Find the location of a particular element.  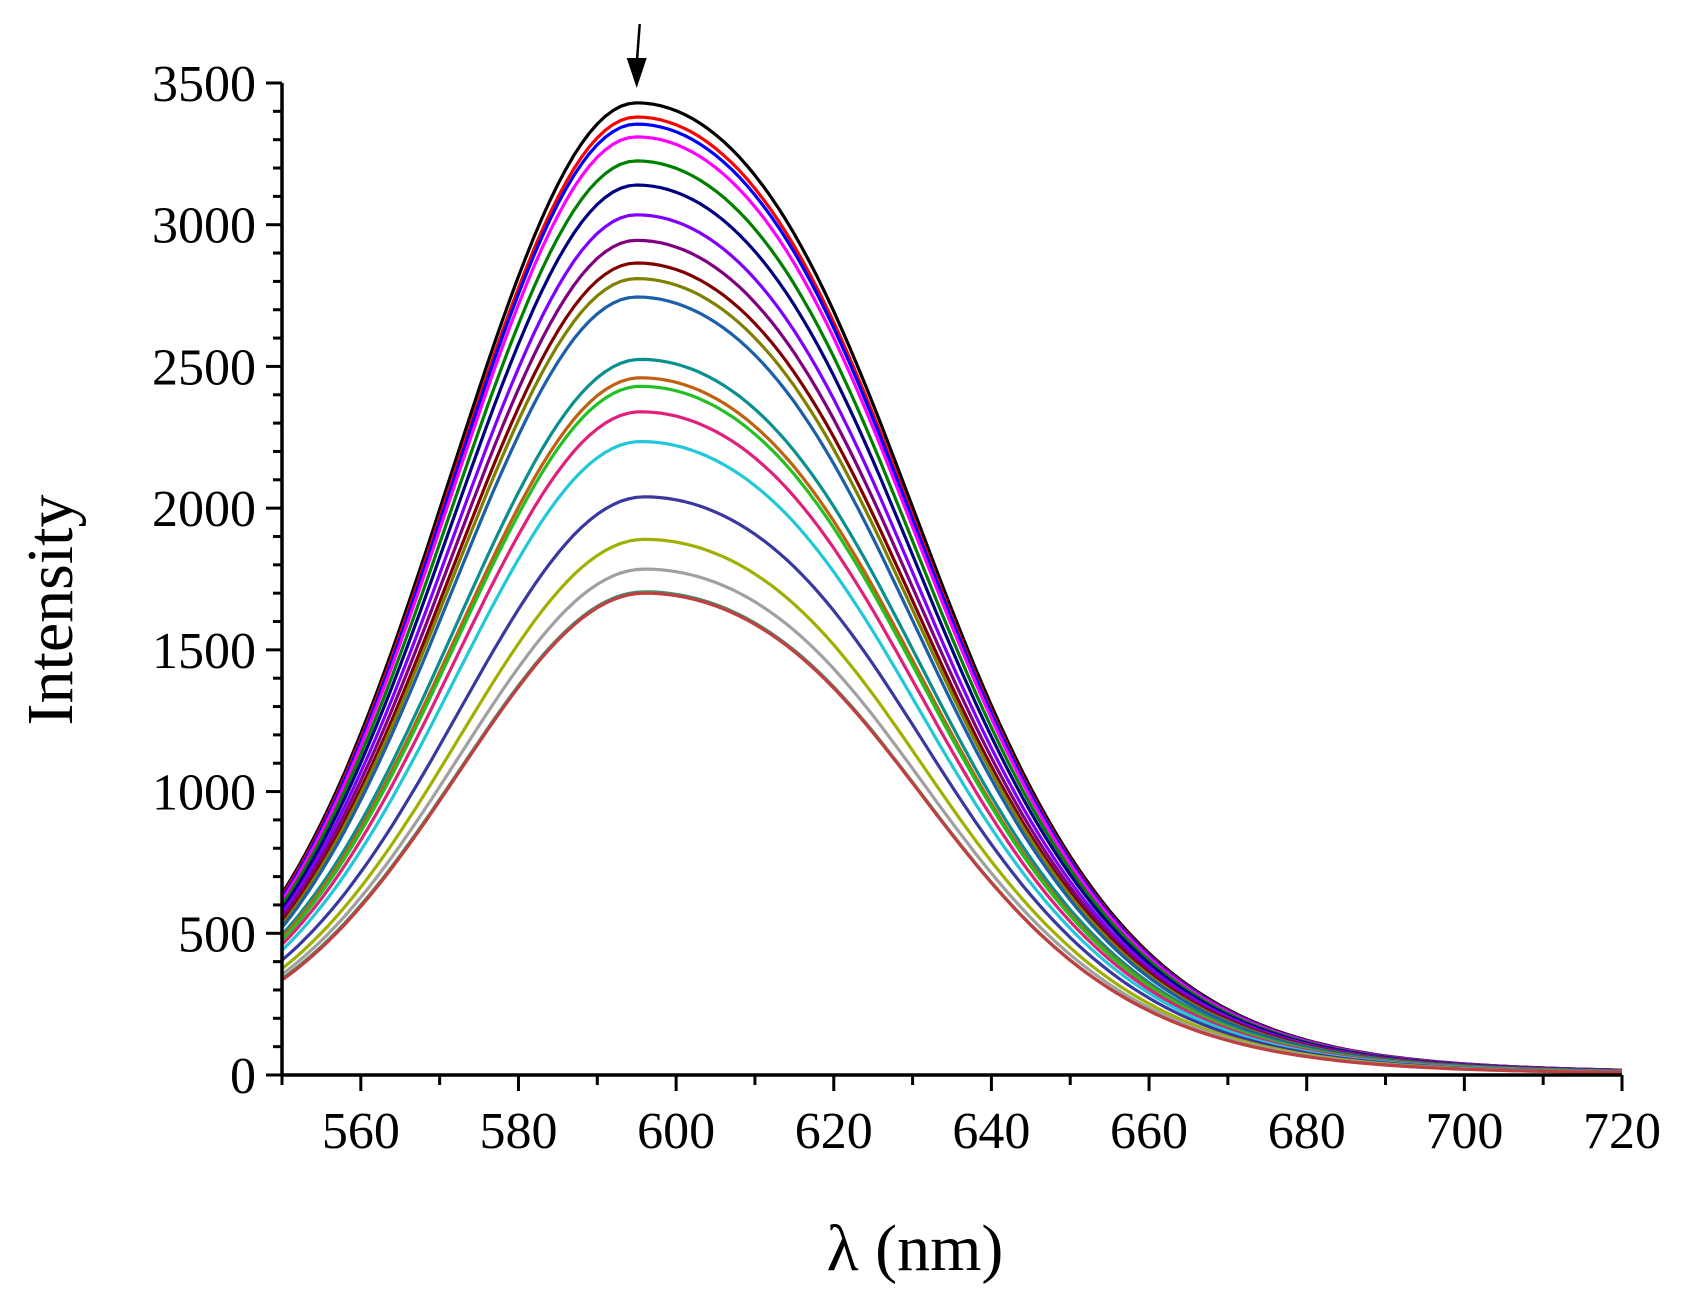

x-tick-label: 660 is located at coordinates (1149, 1131).